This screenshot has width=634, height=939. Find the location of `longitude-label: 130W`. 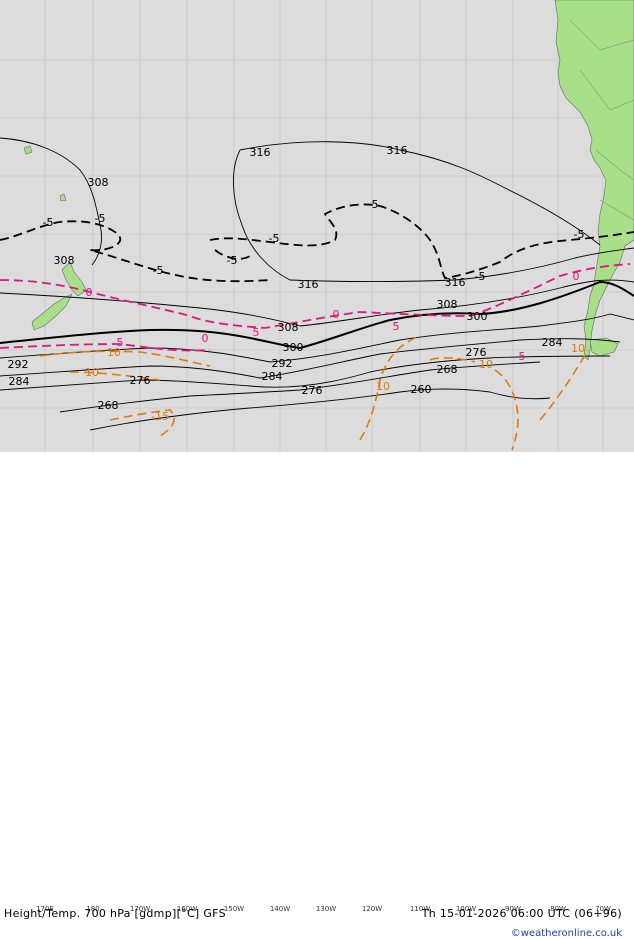

longitude-label: 130W is located at coordinates (326, 909).